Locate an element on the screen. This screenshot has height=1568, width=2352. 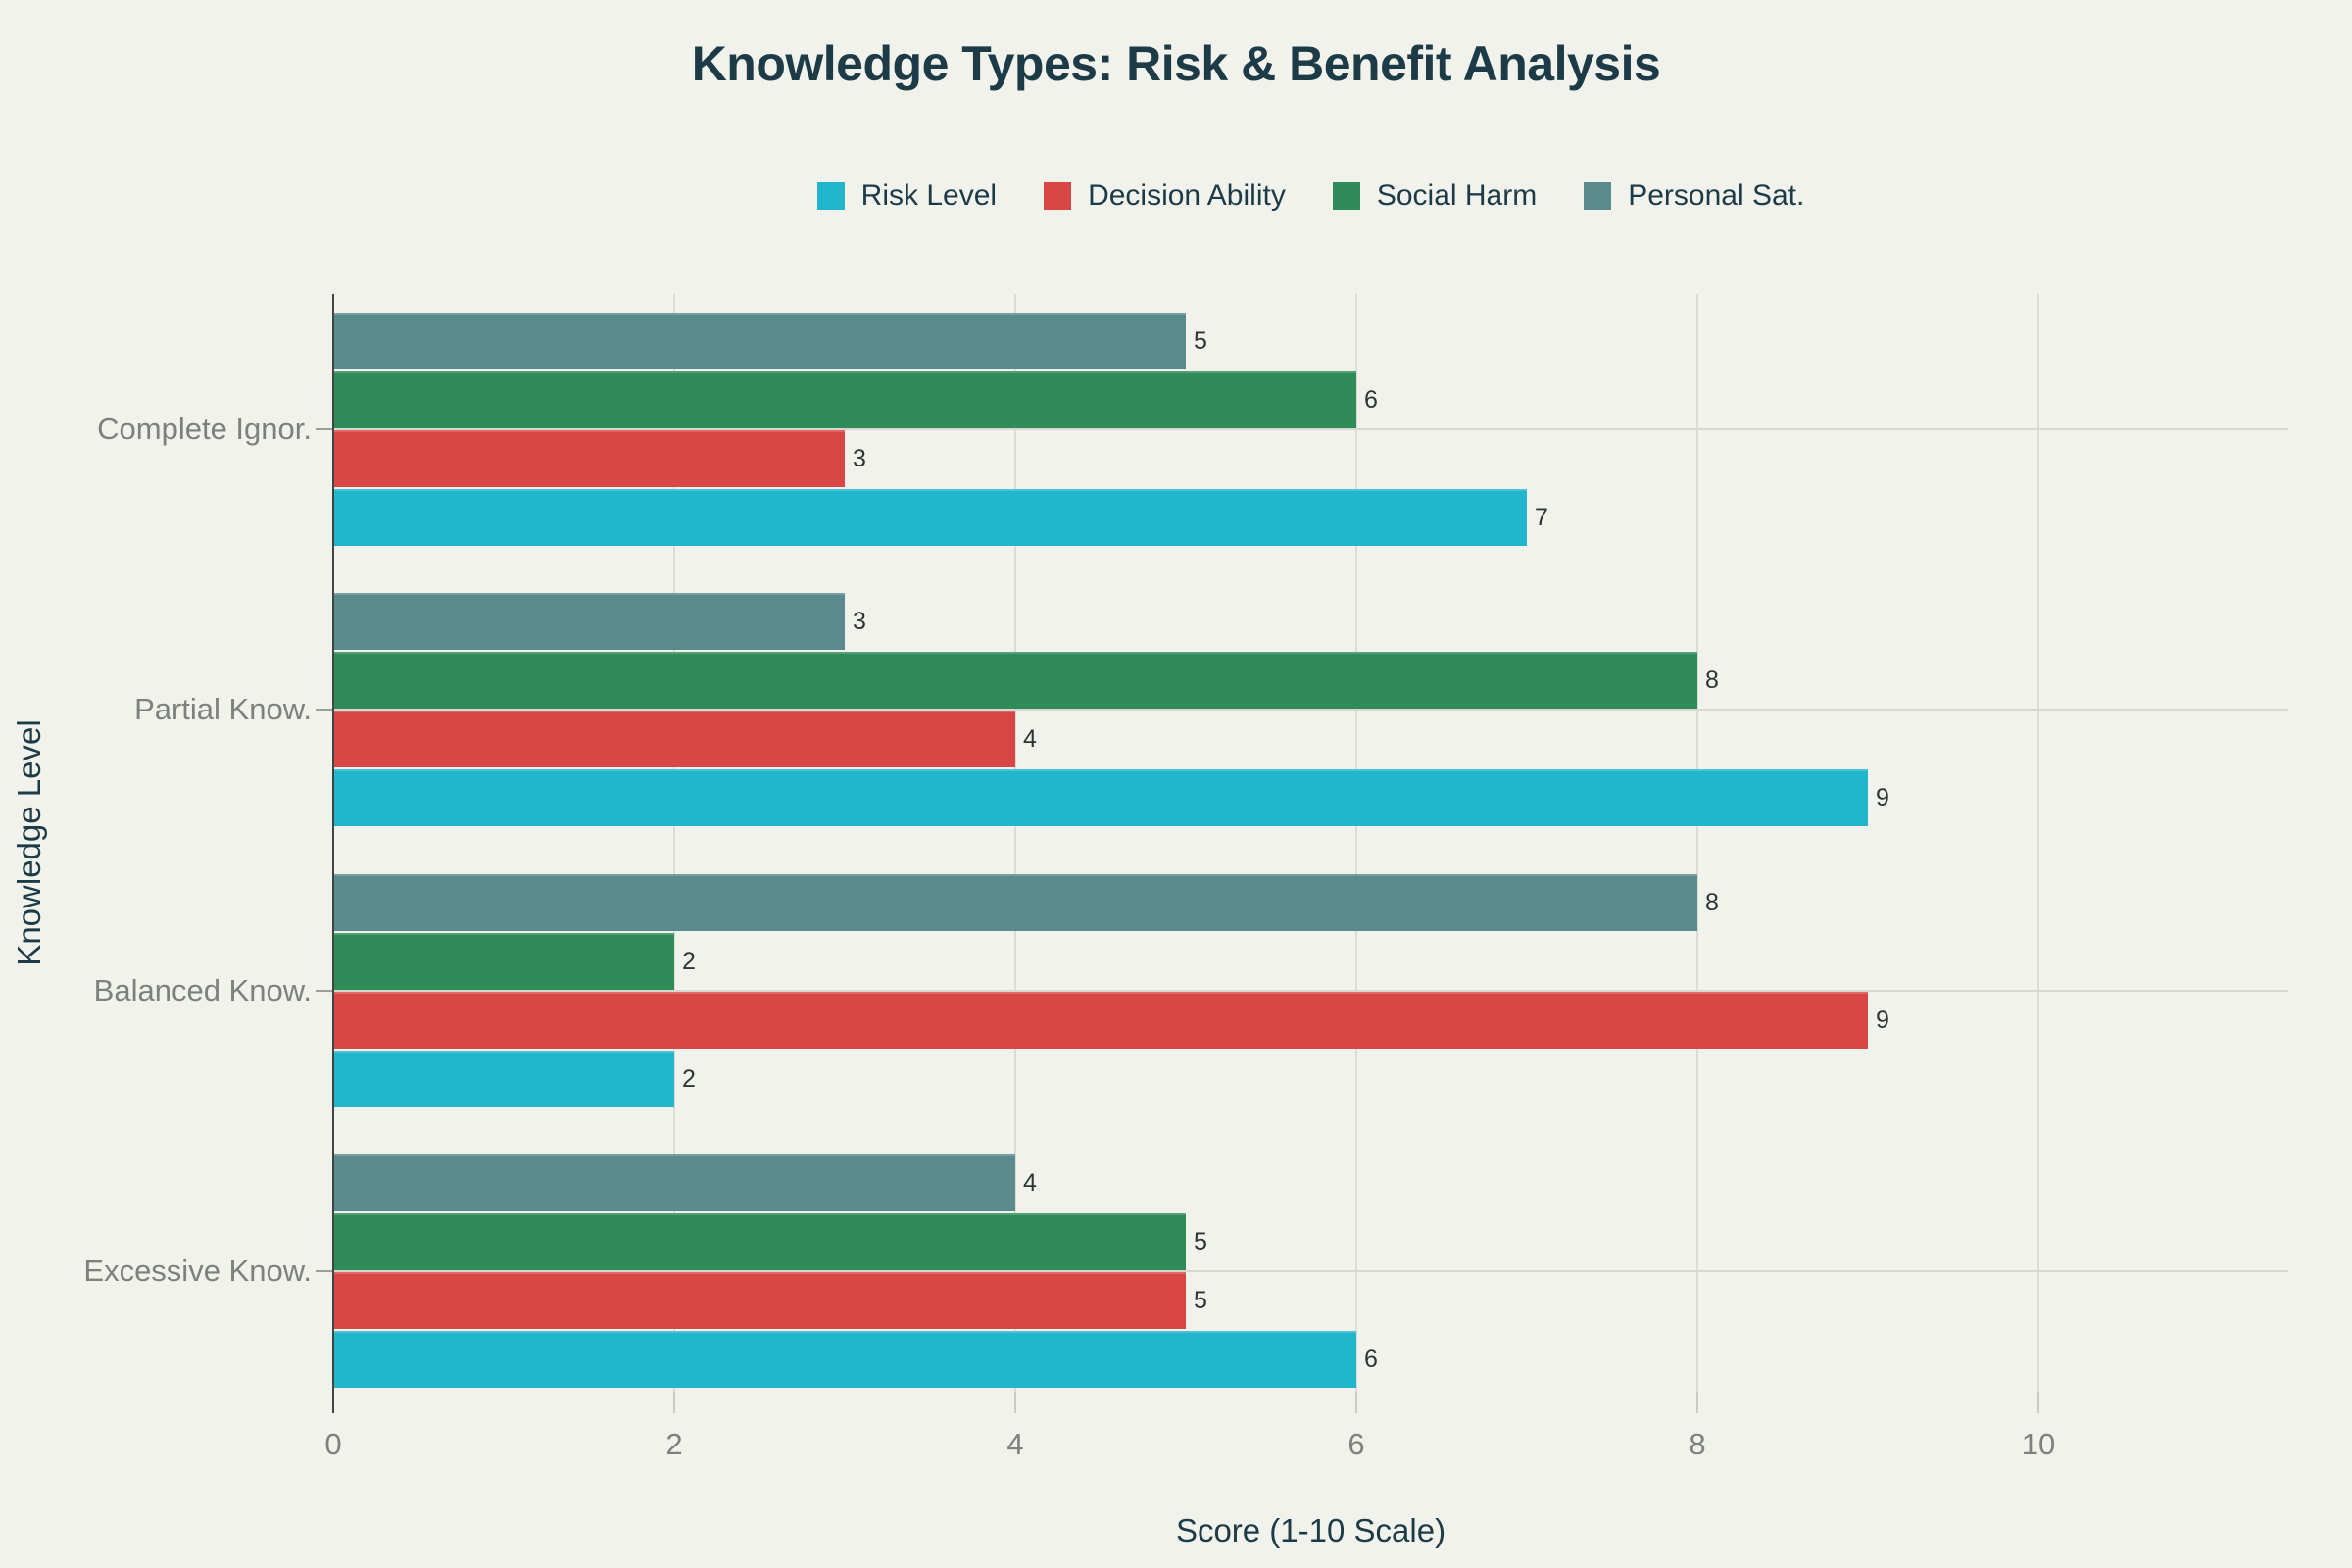
legend-label: Decision Ability is located at coordinates (1187, 195).